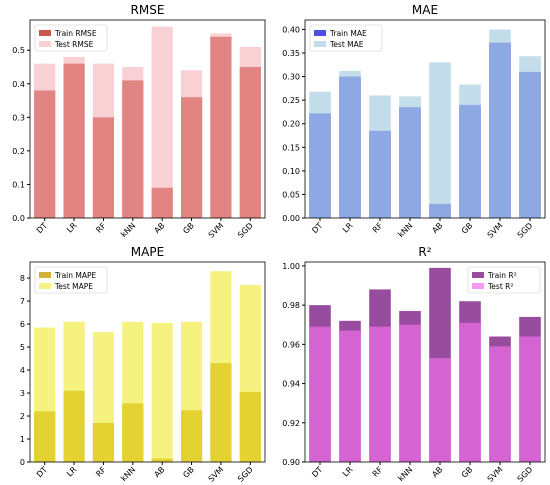  Describe the element at coordinates (380, 156) in the screenshot. I see `bar-test-mae-rf` at that location.